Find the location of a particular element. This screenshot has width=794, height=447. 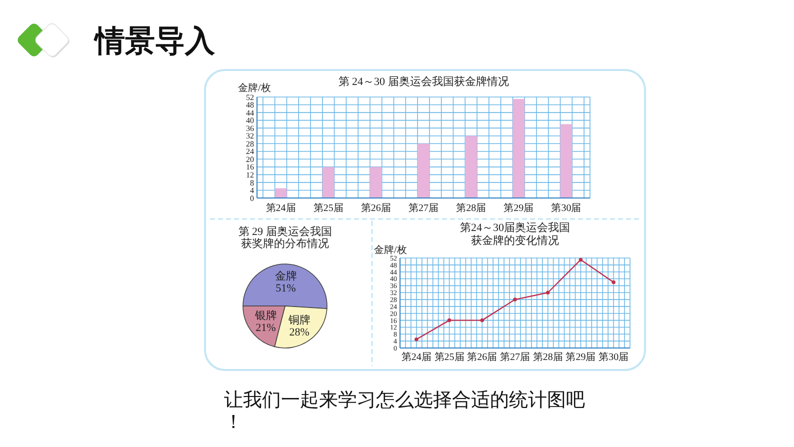

ytick: 44 is located at coordinates (250, 113).